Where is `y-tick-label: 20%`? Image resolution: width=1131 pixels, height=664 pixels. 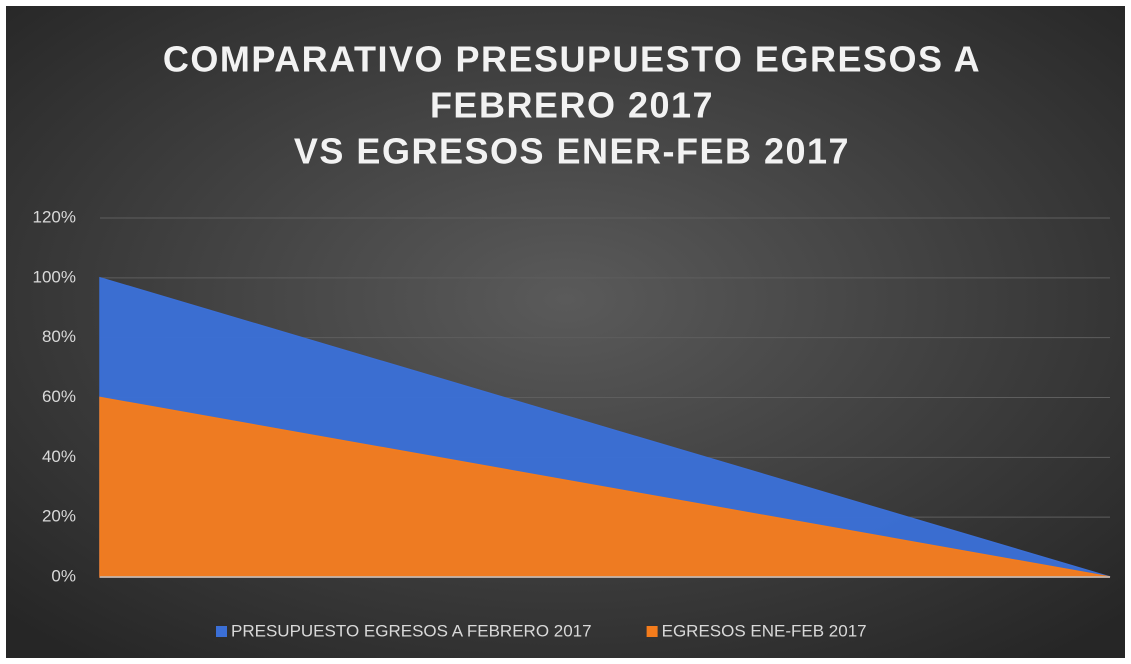
y-tick-label: 20% is located at coordinates (59, 516).